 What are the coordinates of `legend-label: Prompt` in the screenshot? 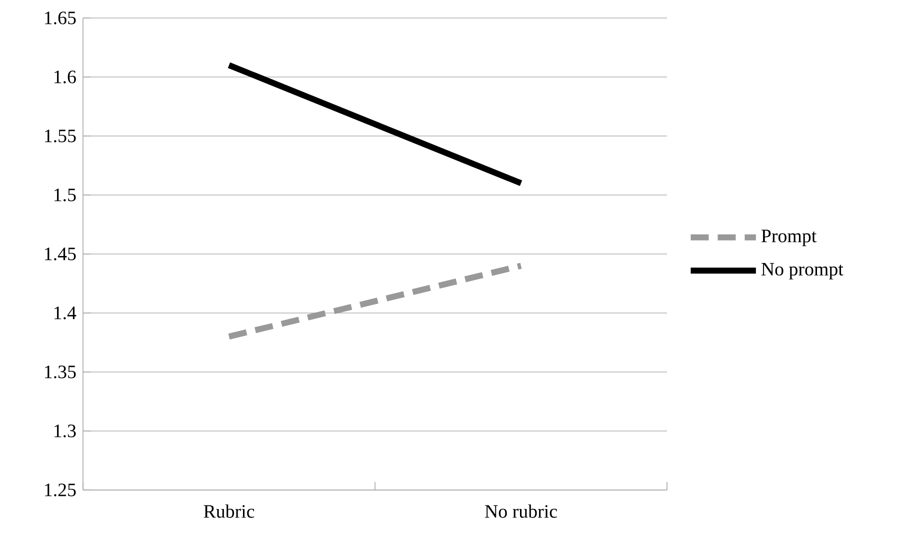 It's located at (789, 238).